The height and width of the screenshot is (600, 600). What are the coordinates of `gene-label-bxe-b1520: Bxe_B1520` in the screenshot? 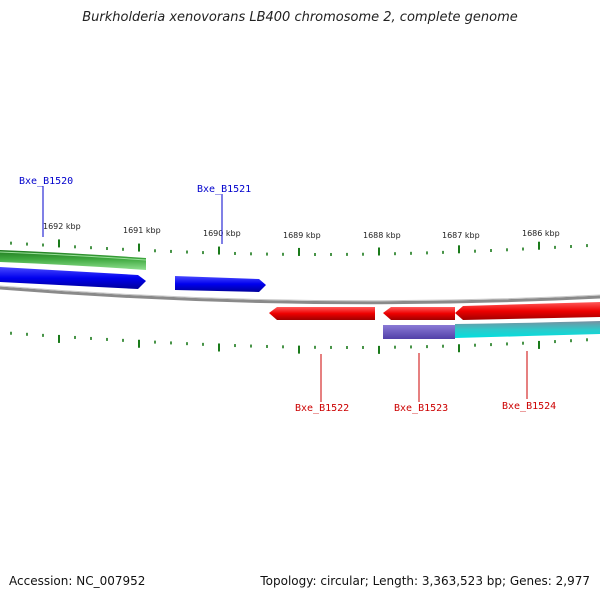 It's located at (46, 181).